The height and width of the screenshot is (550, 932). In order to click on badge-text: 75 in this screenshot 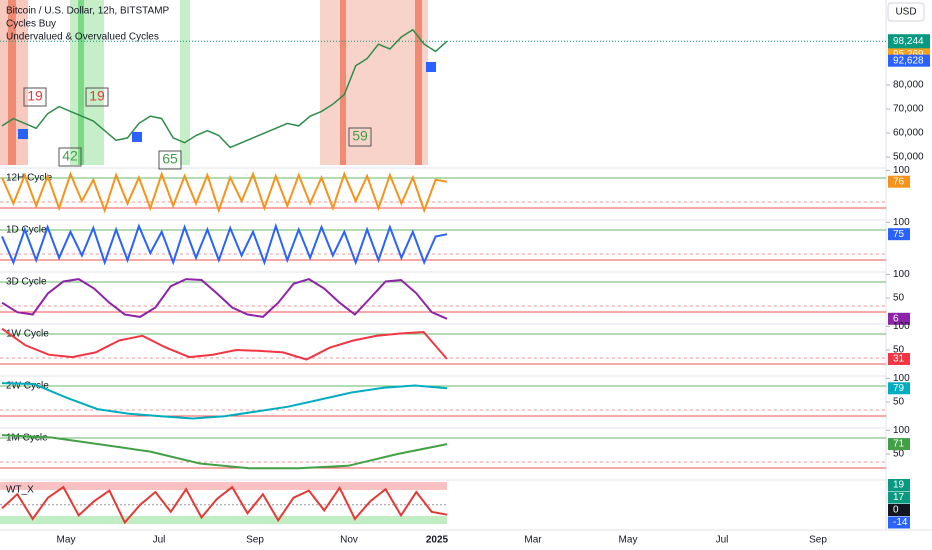, I will do `click(899, 234)`.